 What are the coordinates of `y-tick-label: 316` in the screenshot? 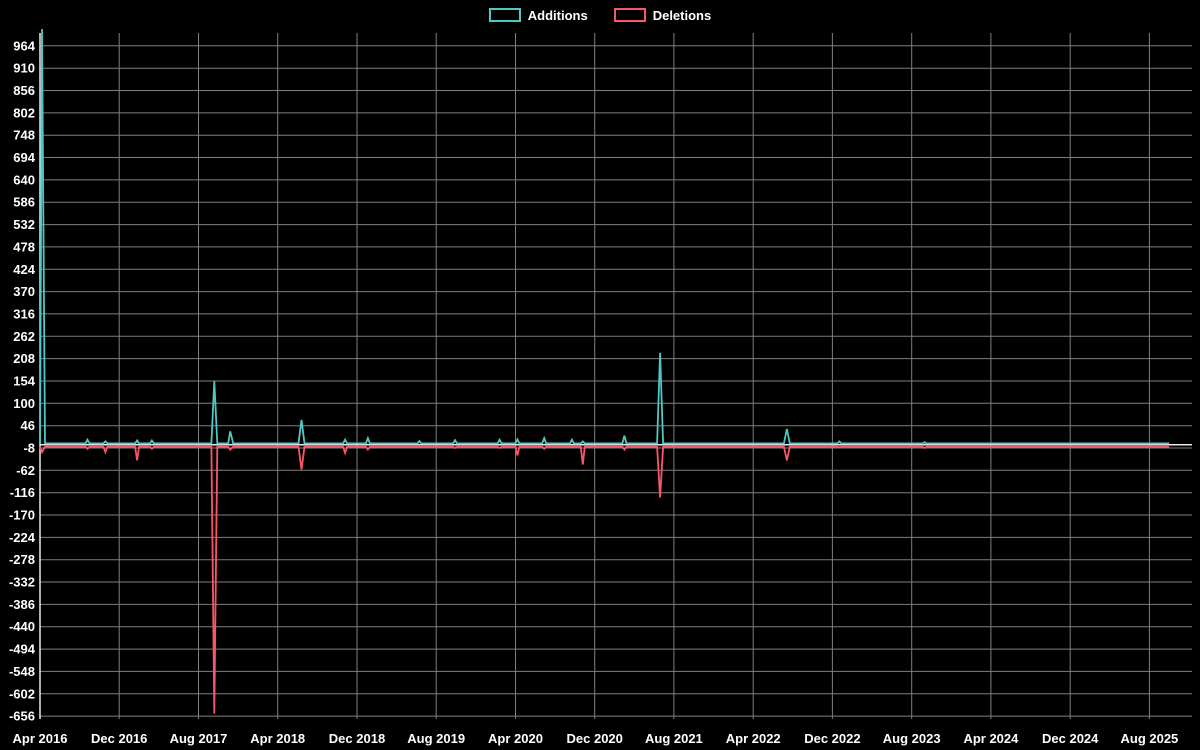 It's located at (24, 313).